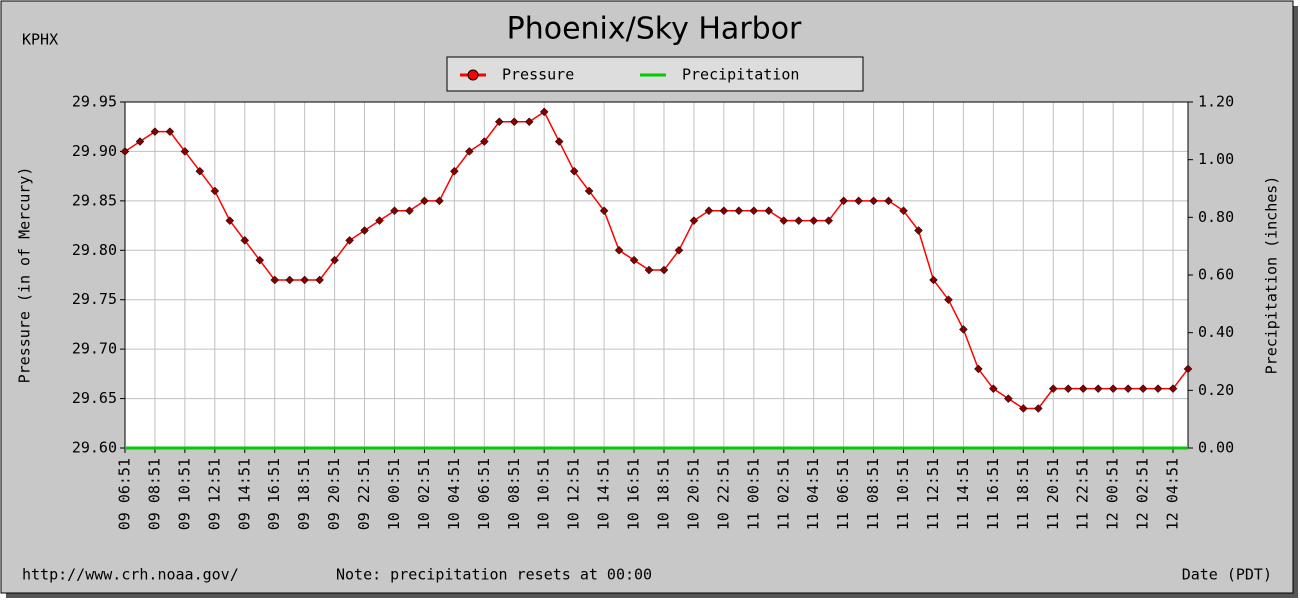 This screenshot has width=1300, height=600. Describe the element at coordinates (654, 29) in the screenshot. I see `chart-title: Phoenix/Sky Harbor` at that location.